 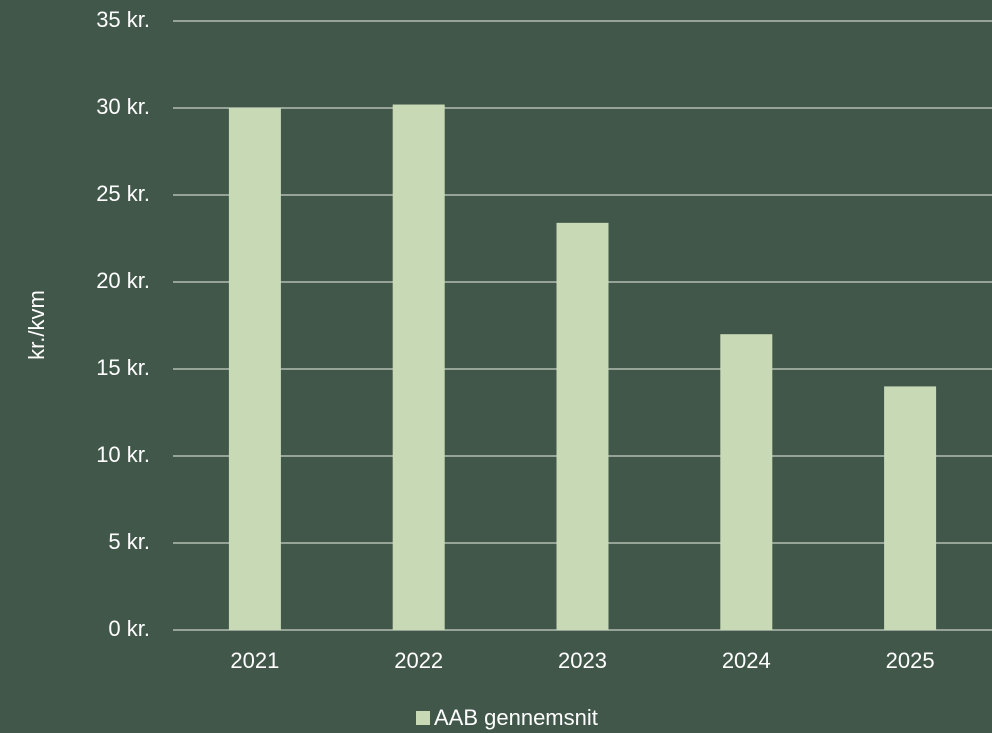 I want to click on legend-label: AAB gennemsnit, so click(x=516, y=717).